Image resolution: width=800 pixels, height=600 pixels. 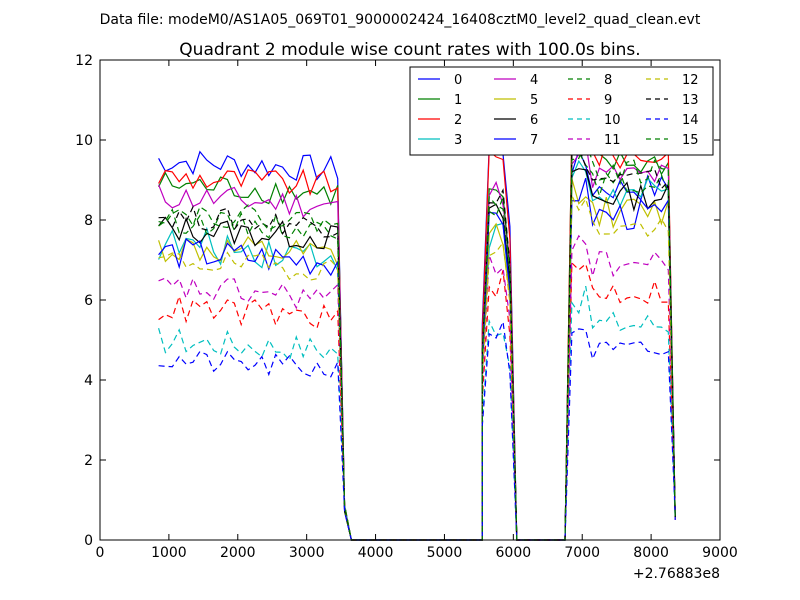 I want to click on legend-label: 12, so click(x=690, y=80).